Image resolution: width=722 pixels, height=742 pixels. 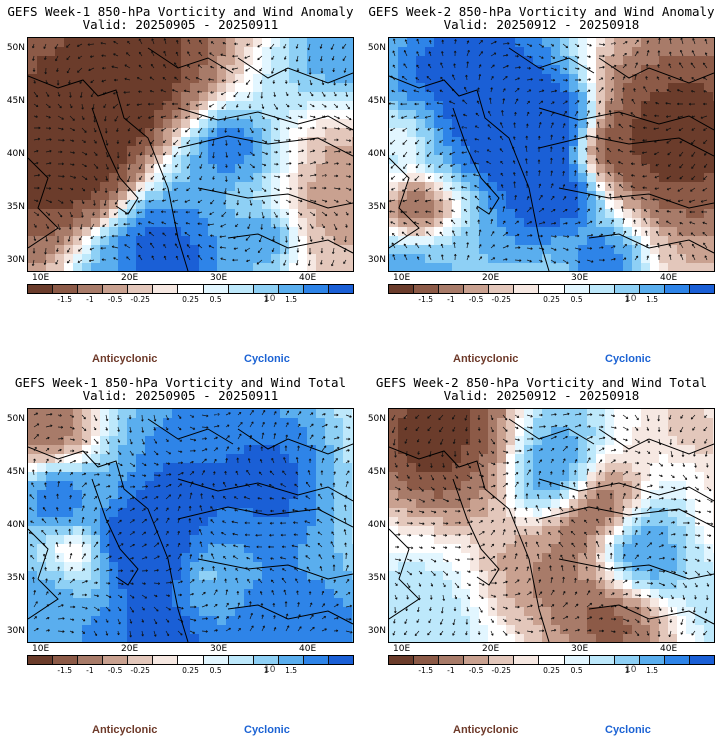 I want to click on colorbar-tick-label: -1, so click(x=451, y=299).